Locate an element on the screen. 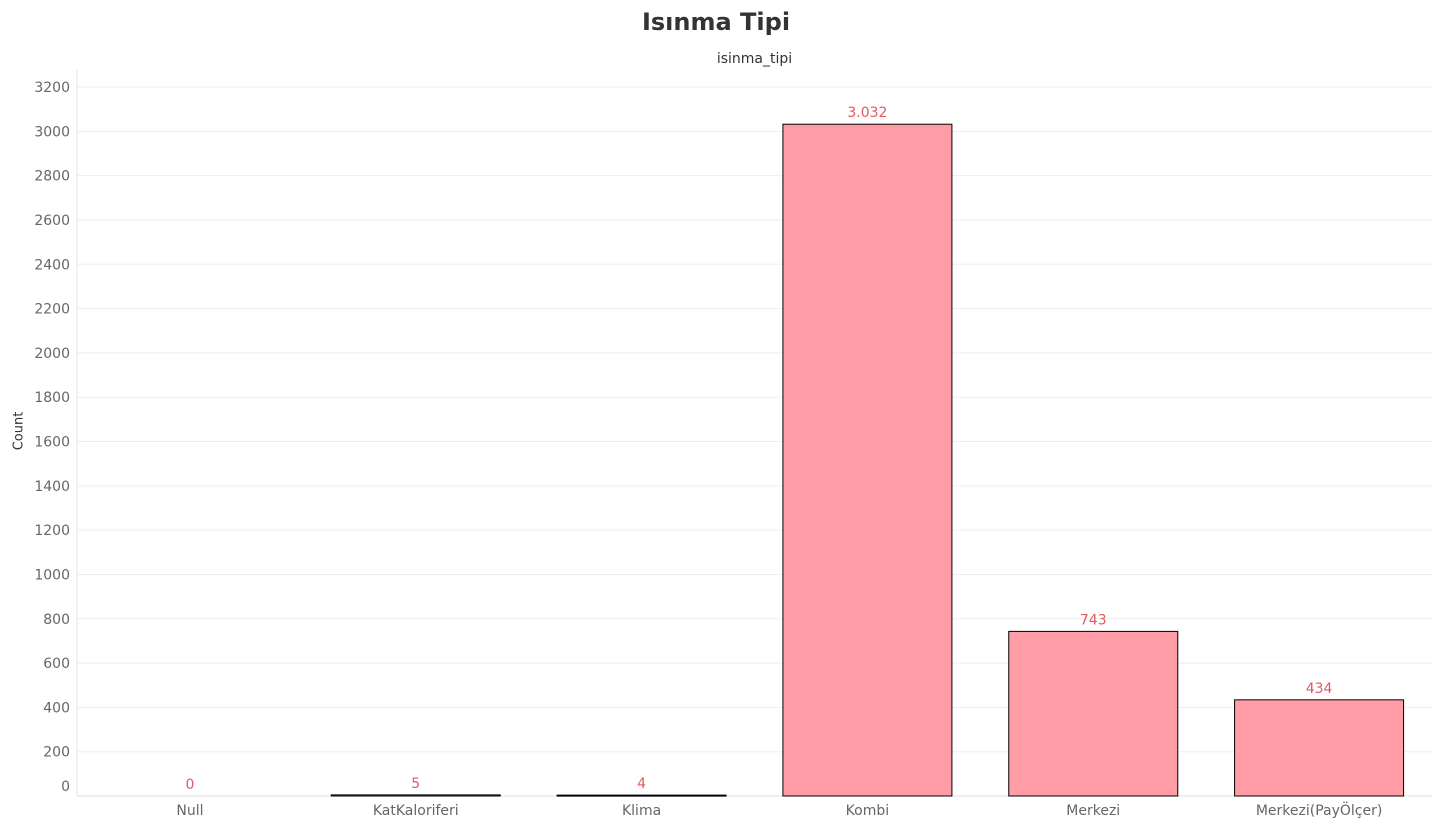 The image size is (1432, 821). y-tick-label: 2600 is located at coordinates (52, 221).